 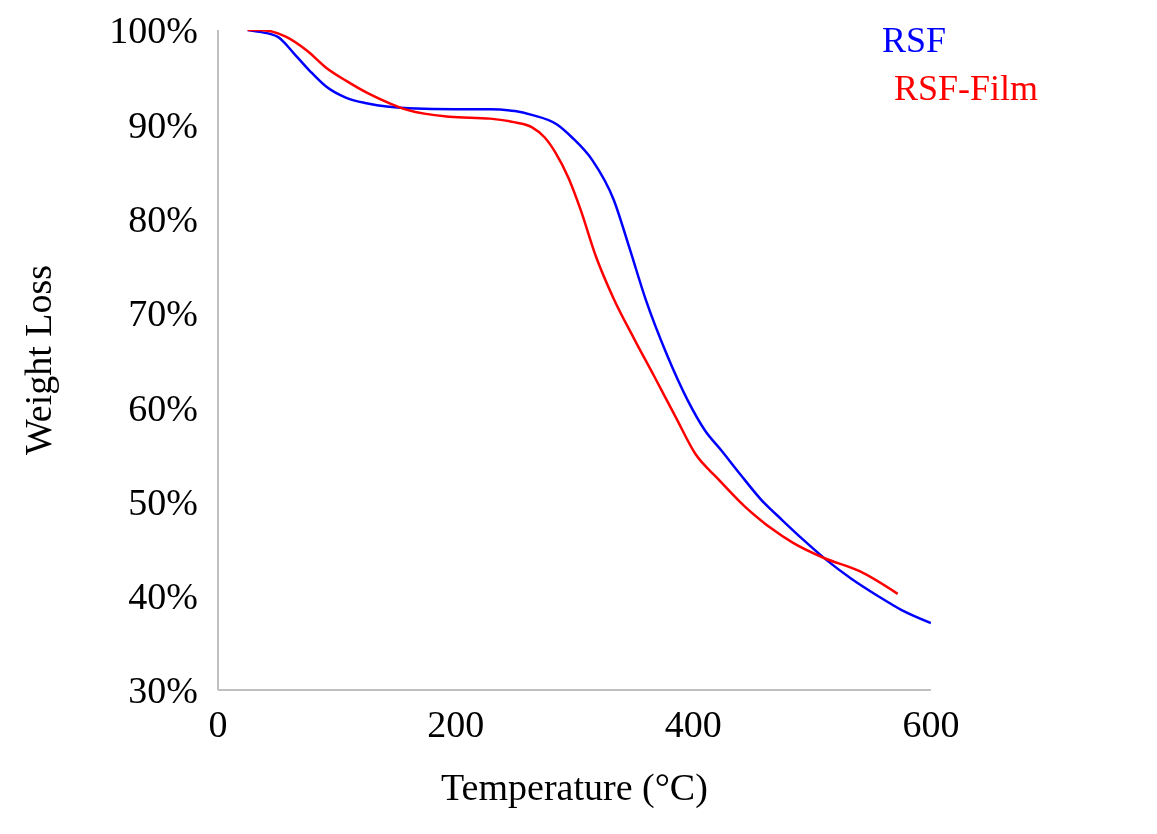 I want to click on y-tick-label: 60%, so click(x=163, y=407).